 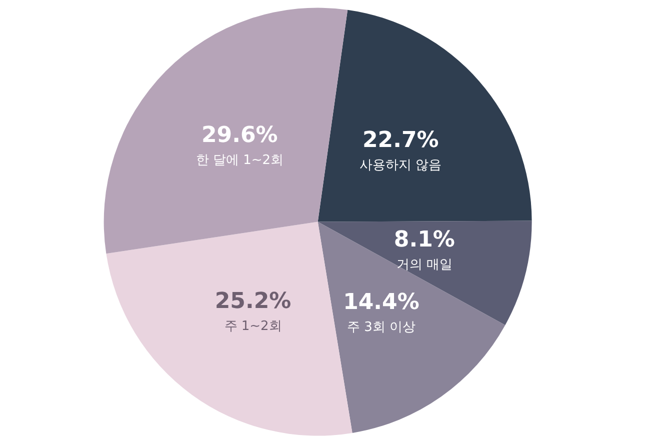 I want to click on slice-label: 주 3회 이상, so click(x=381, y=328).